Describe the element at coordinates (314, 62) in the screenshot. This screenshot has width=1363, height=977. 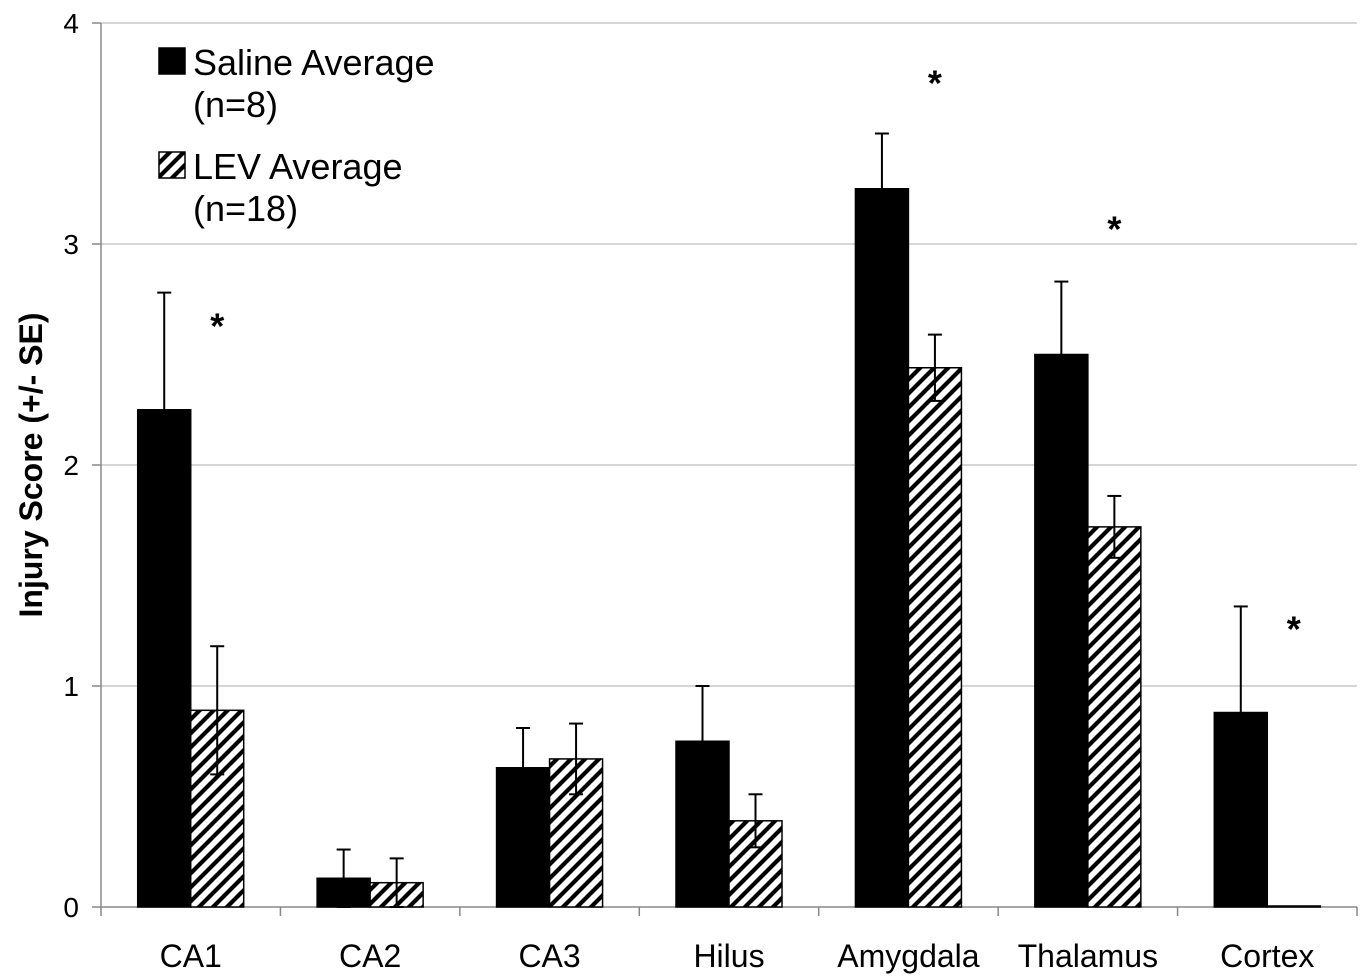
I see `legend-label: Saline Average` at that location.